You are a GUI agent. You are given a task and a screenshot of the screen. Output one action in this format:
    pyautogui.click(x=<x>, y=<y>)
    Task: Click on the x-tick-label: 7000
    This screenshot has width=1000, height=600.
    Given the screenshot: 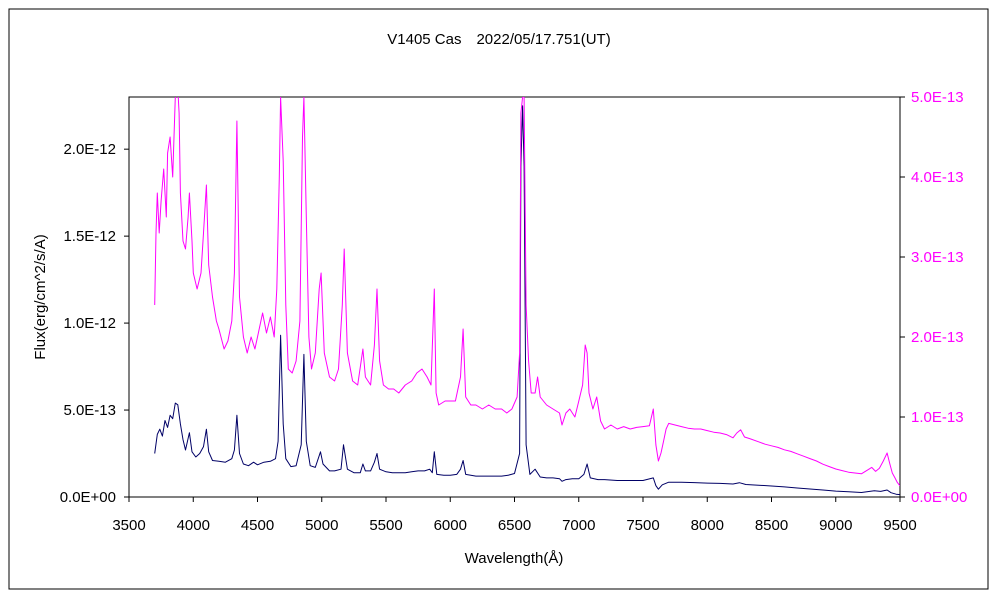 What is the action you would take?
    pyautogui.click(x=578, y=525)
    